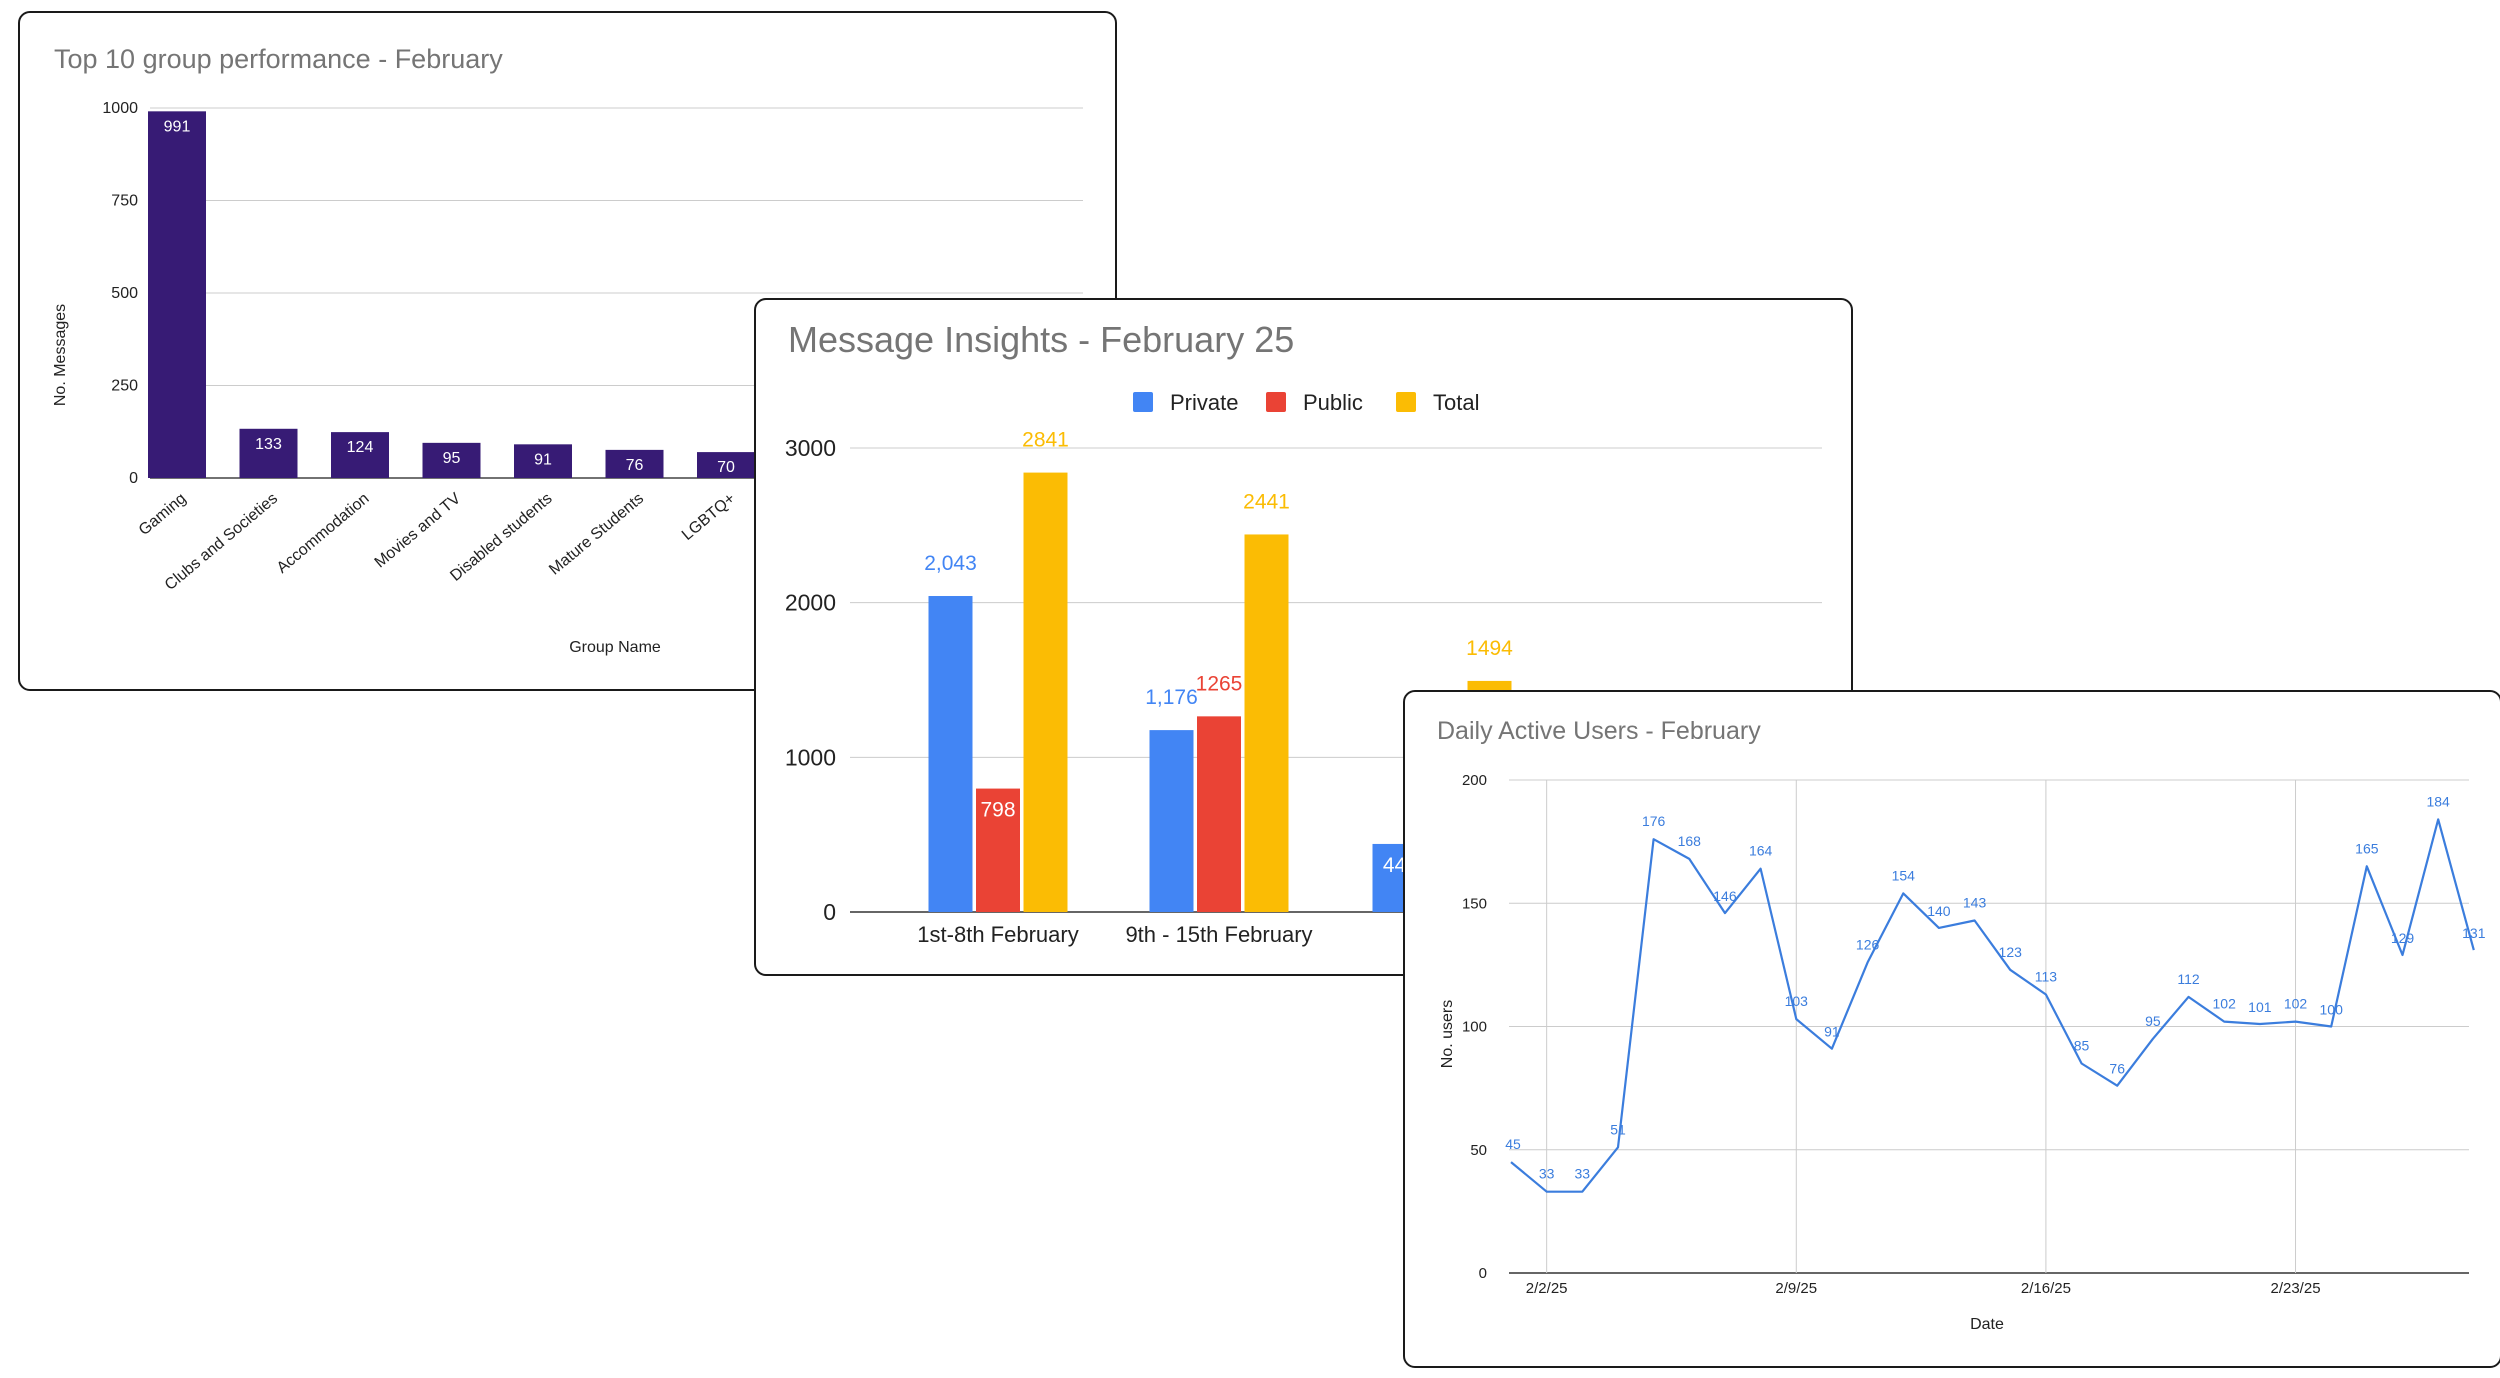 The height and width of the screenshot is (1378, 2500). What do you see at coordinates (501, 537) in the screenshot?
I see `top10-x-tick-label: Disabled students` at bounding box center [501, 537].